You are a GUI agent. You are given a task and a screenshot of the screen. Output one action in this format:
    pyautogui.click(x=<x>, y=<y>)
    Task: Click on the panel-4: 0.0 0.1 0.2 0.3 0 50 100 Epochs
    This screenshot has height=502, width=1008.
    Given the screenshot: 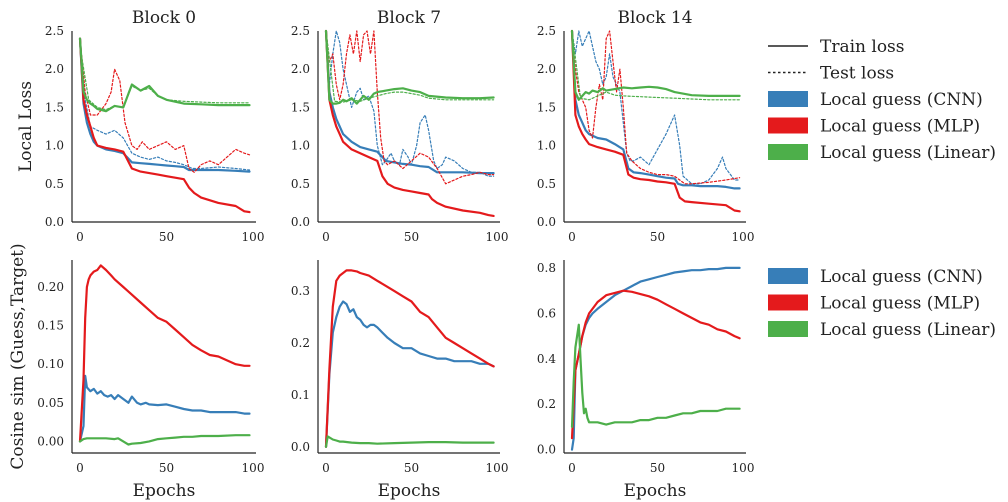 What is the action you would take?
    pyautogui.click(x=400, y=380)
    